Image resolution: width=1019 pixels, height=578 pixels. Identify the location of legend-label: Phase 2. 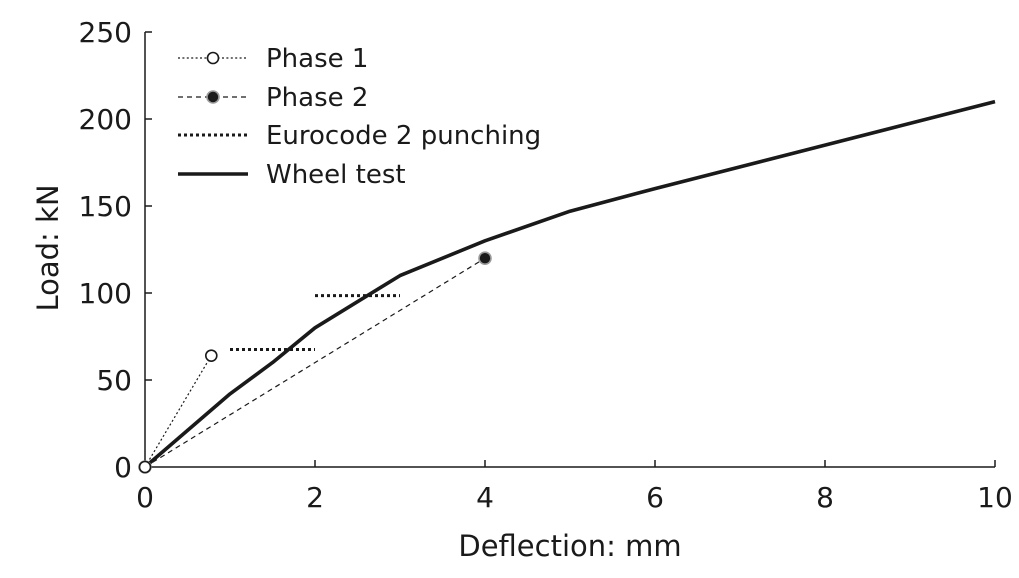
(317, 98).